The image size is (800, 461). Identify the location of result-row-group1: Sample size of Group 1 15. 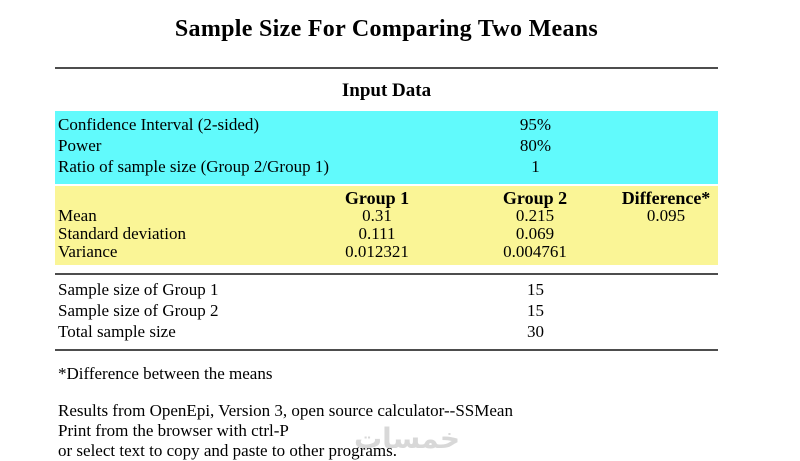
(388, 289).